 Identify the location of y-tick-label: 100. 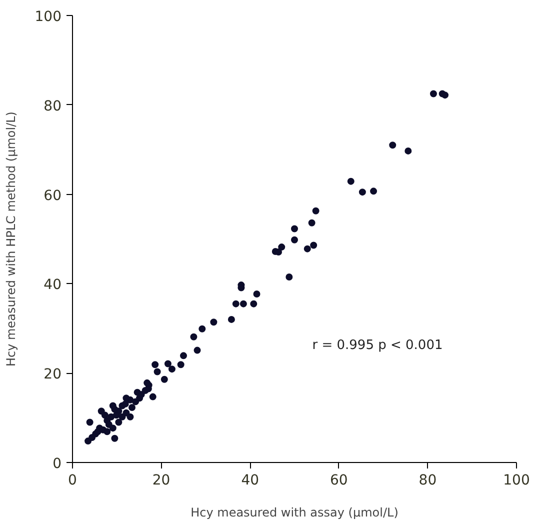
(48, 17).